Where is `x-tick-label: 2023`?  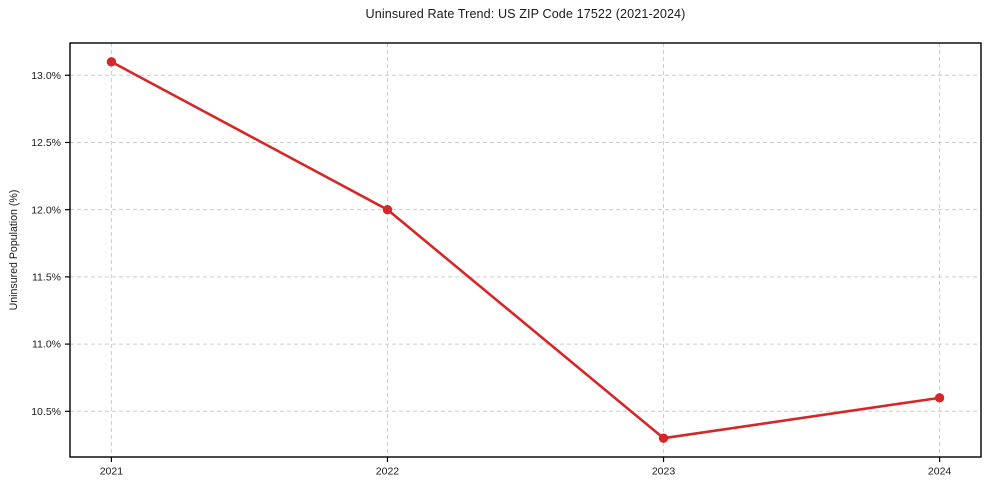
x-tick-label: 2023 is located at coordinates (664, 472).